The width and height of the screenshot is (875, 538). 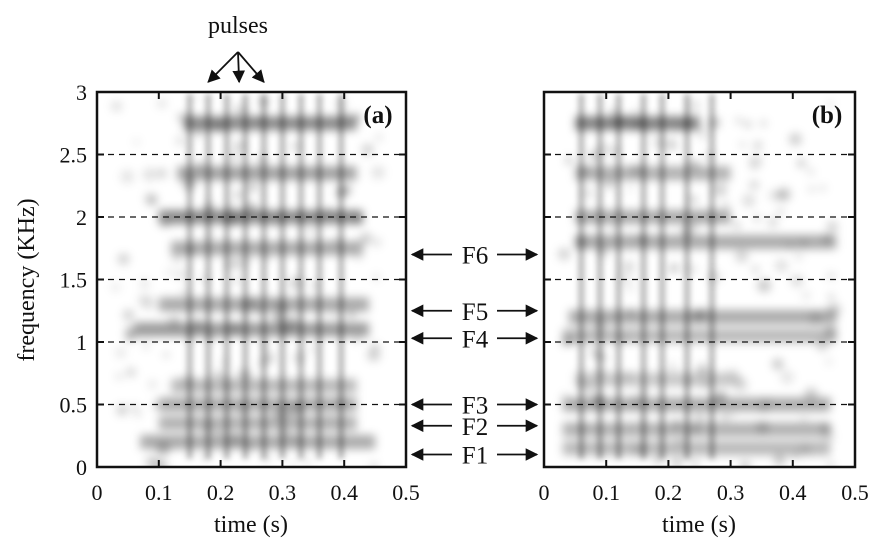 What do you see at coordinates (474, 406) in the screenshot?
I see `formant-marker-f3: F3` at bounding box center [474, 406].